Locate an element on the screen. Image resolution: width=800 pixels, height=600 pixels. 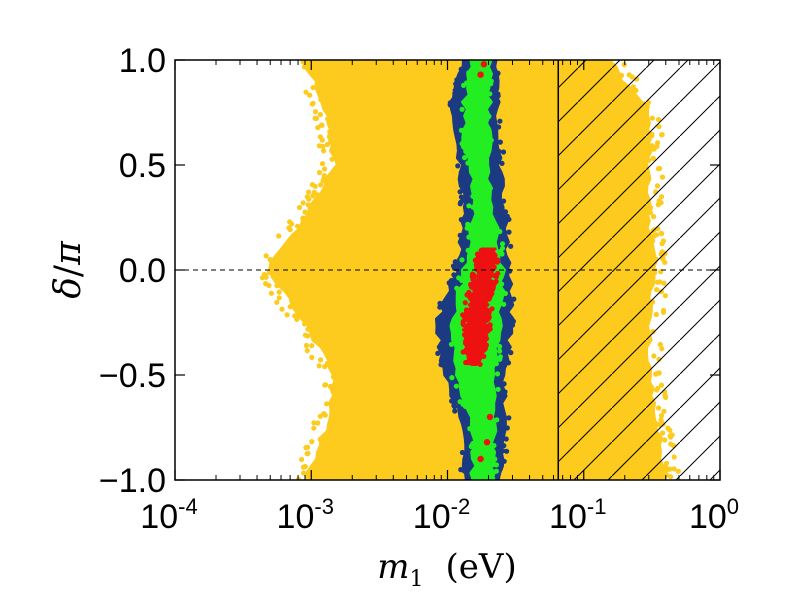
y-tick-label: 0.0 is located at coordinates (142, 271).